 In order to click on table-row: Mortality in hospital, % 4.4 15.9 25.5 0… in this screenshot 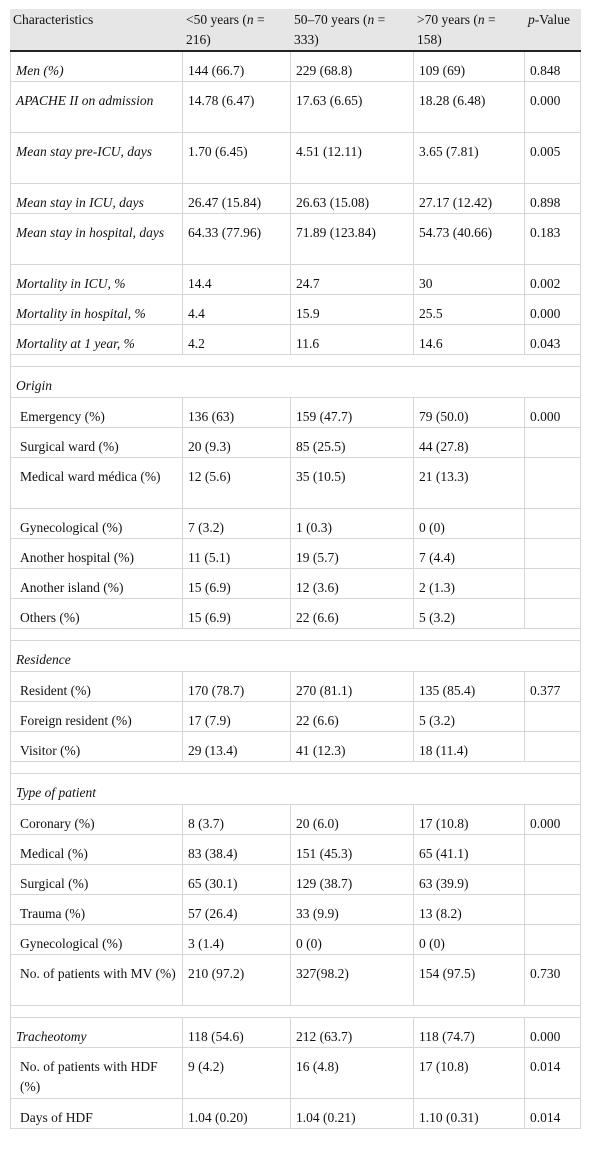, I will do `click(295, 309)`.